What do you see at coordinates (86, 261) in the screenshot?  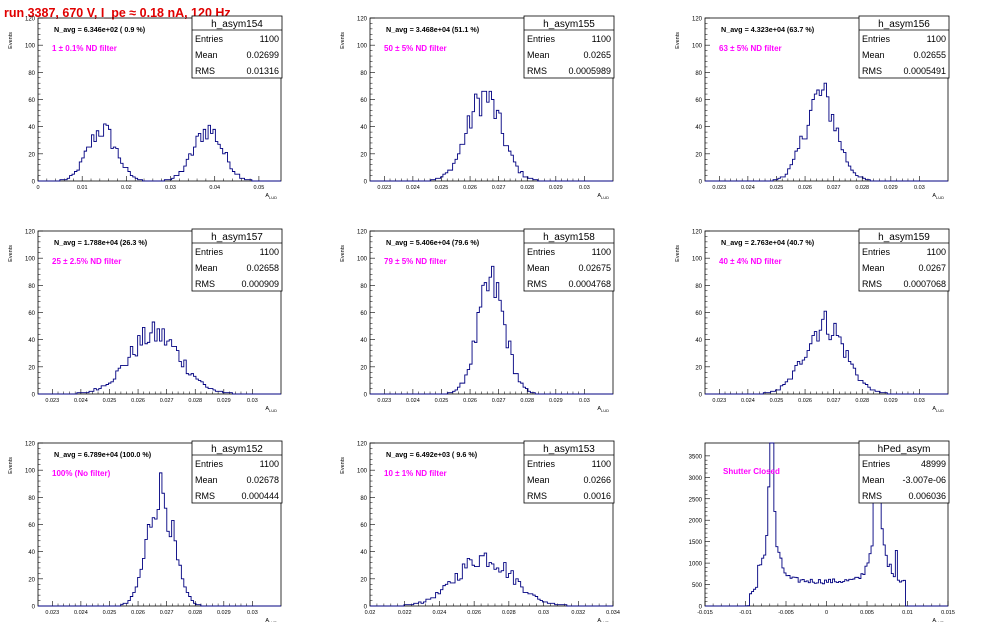 I see `filter-annotation: 25 ± 2.5% ND filter` at bounding box center [86, 261].